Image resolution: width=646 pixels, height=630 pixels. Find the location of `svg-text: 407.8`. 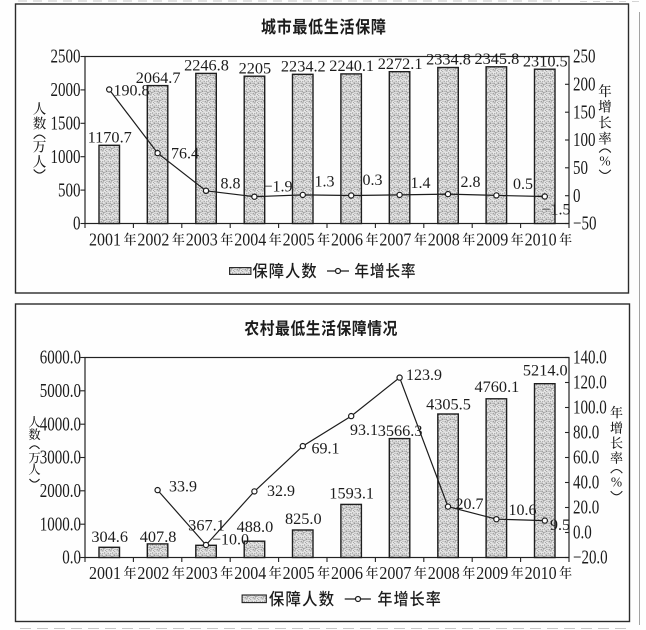

svg-text: 407.8 is located at coordinates (158, 536).